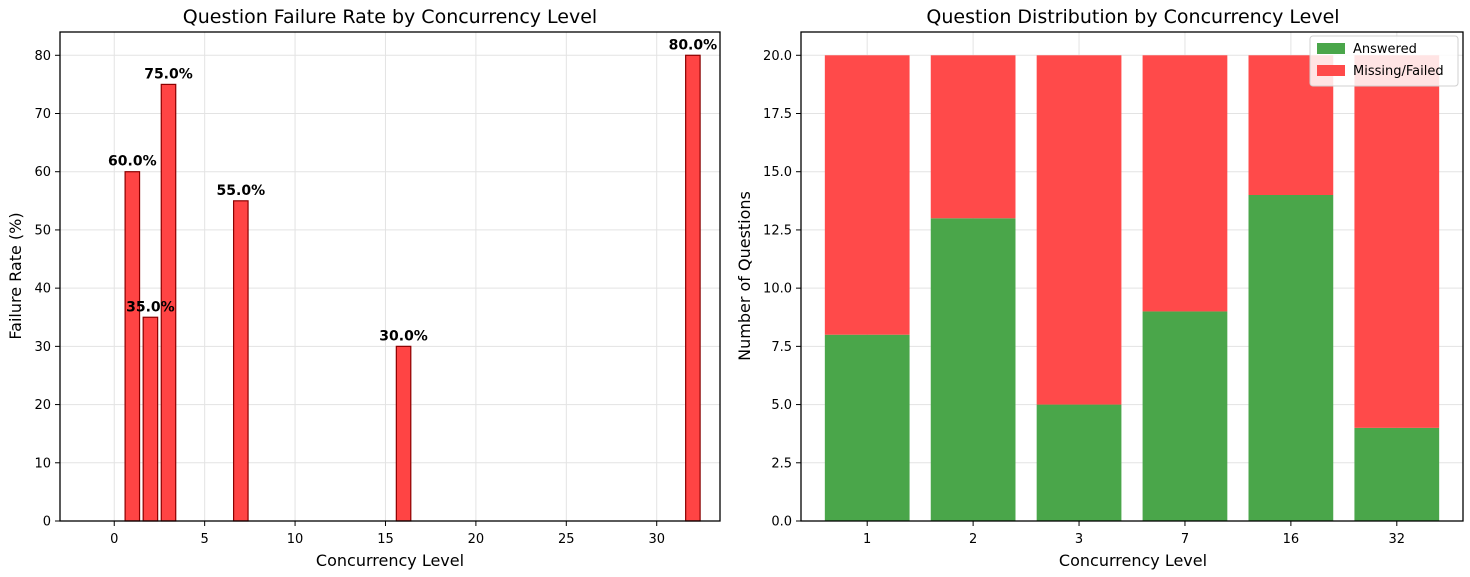 This screenshot has width=1470, height=577. I want to click on x-tick-label: 15, so click(385, 539).